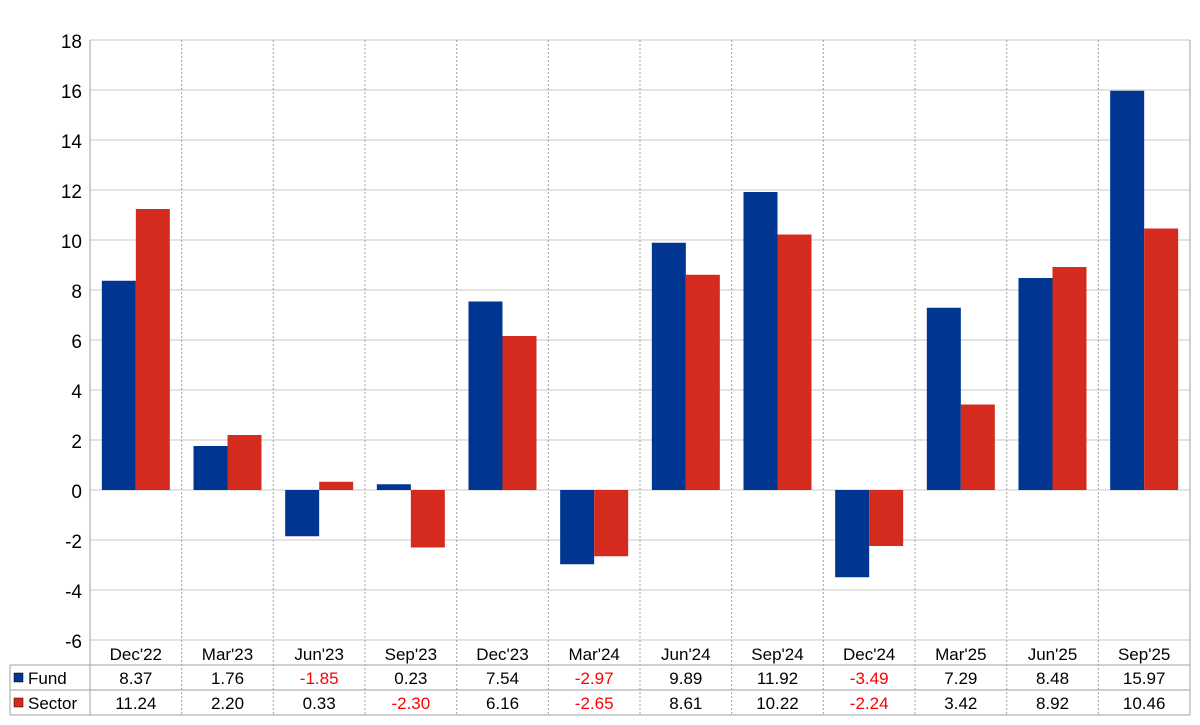  What do you see at coordinates (685, 703) in the screenshot?
I see `data-label-sector: 8.61` at bounding box center [685, 703].